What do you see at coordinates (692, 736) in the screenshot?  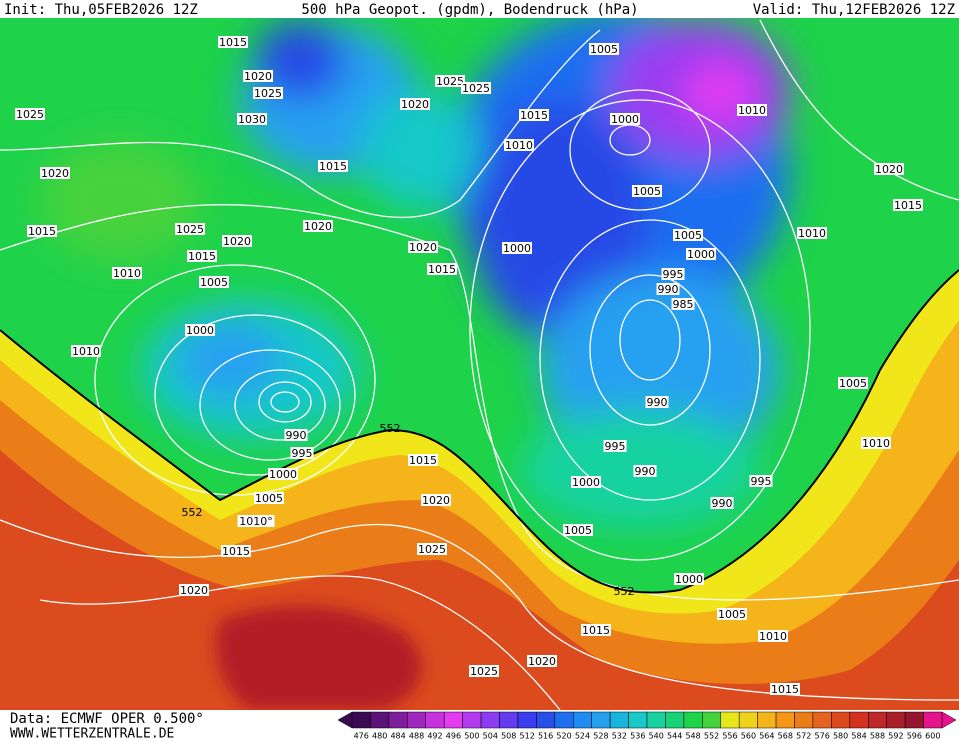 I see `colorbar-label: 548` at bounding box center [692, 736].